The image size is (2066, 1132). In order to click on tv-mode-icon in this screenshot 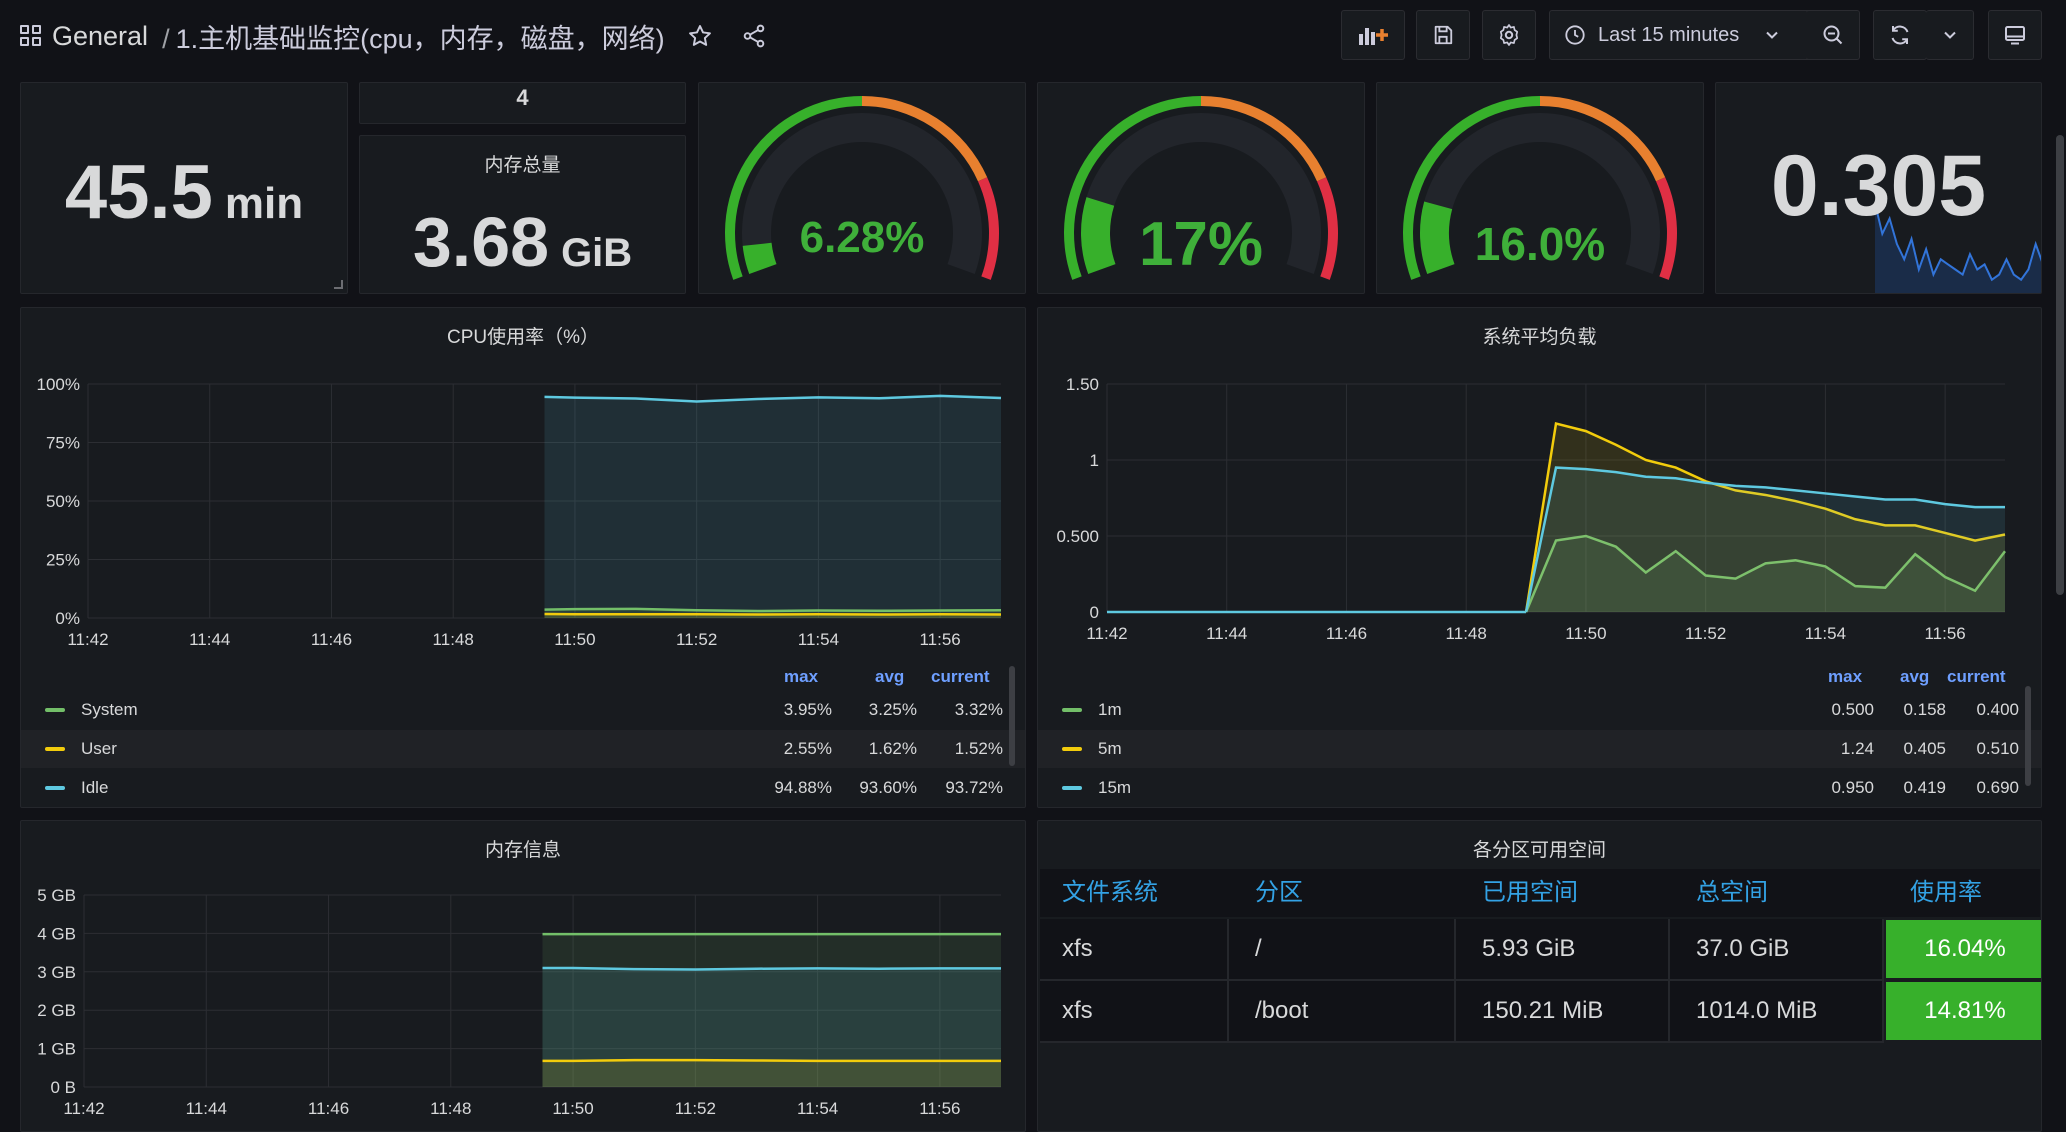, I will do `click(2015, 35)`.